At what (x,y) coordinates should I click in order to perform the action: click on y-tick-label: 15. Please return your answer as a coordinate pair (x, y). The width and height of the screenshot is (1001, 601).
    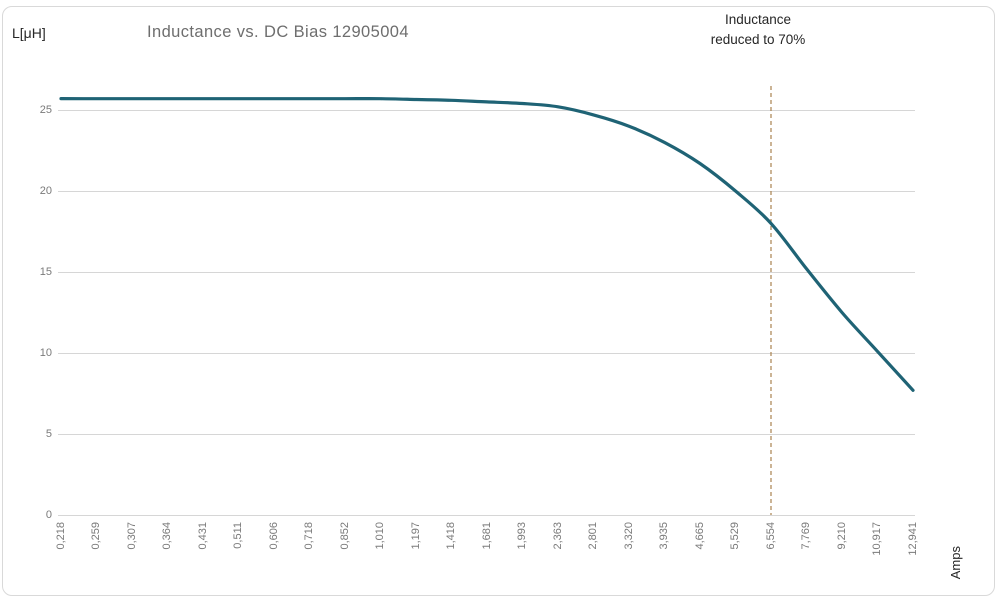
    Looking at the image, I should click on (45, 272).